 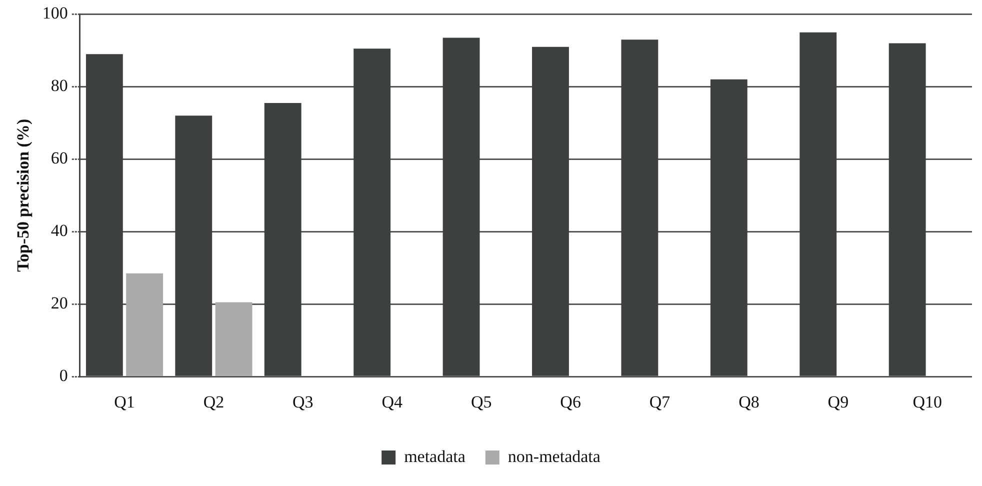 What do you see at coordinates (59, 230) in the screenshot?
I see `y-tick-label: 40` at bounding box center [59, 230].